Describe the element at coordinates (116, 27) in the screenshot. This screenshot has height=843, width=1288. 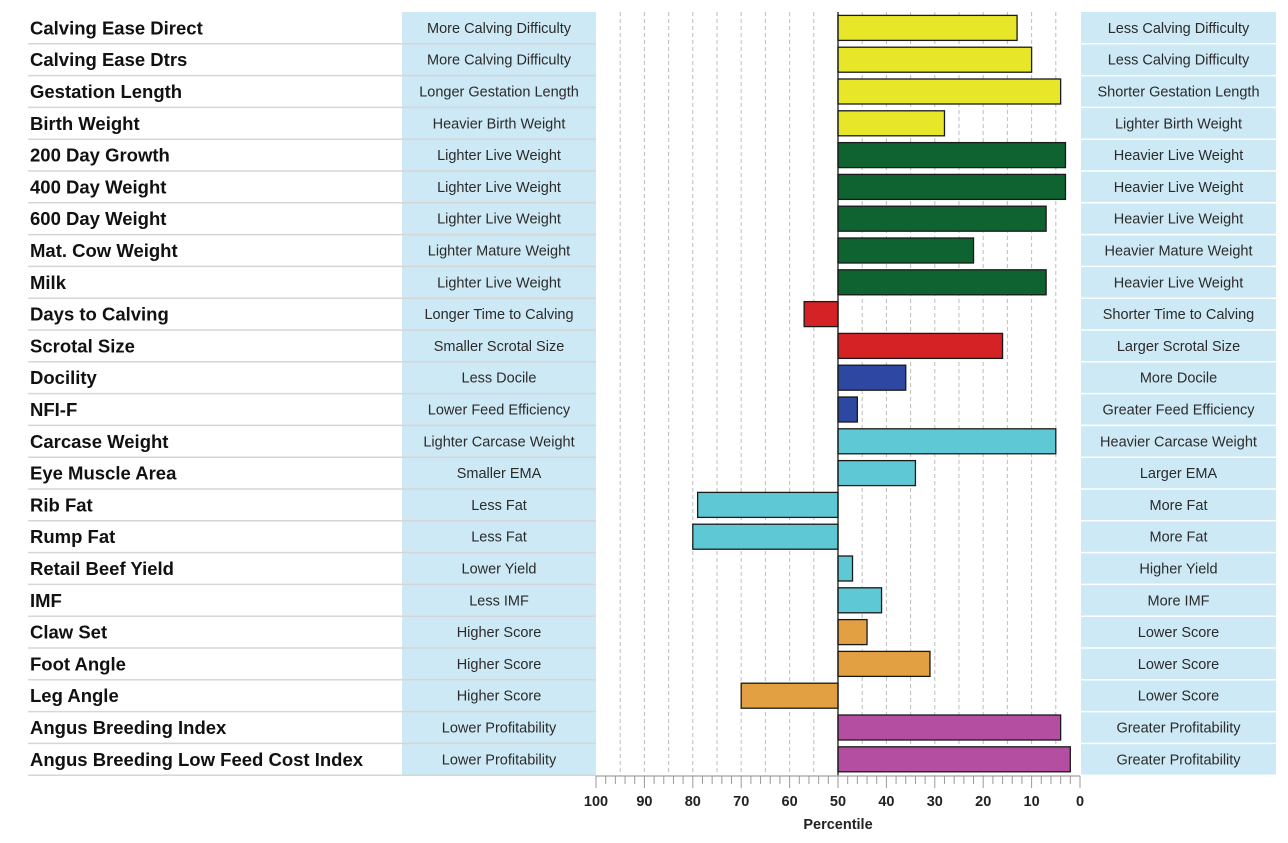
I see `trait-label: Calving Ease Direct` at that location.